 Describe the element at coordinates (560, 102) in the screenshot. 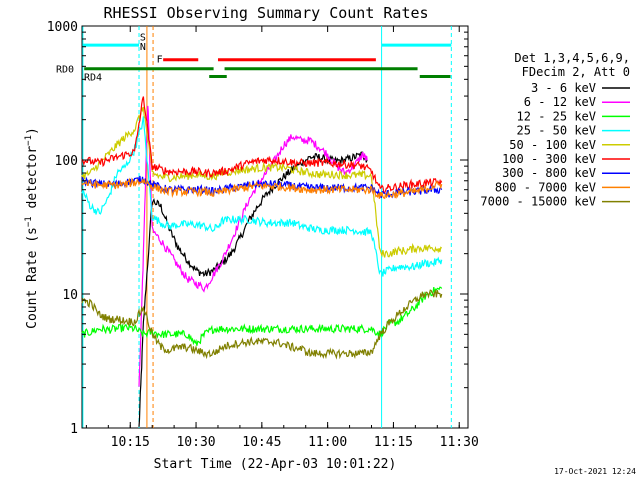

I see `legend-label-1: 6 - 12 keV` at that location.